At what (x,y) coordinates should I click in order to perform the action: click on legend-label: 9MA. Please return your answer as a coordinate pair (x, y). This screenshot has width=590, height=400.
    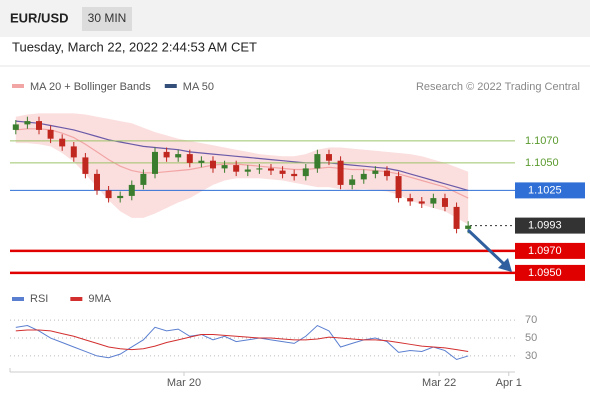
    Looking at the image, I should click on (99, 299).